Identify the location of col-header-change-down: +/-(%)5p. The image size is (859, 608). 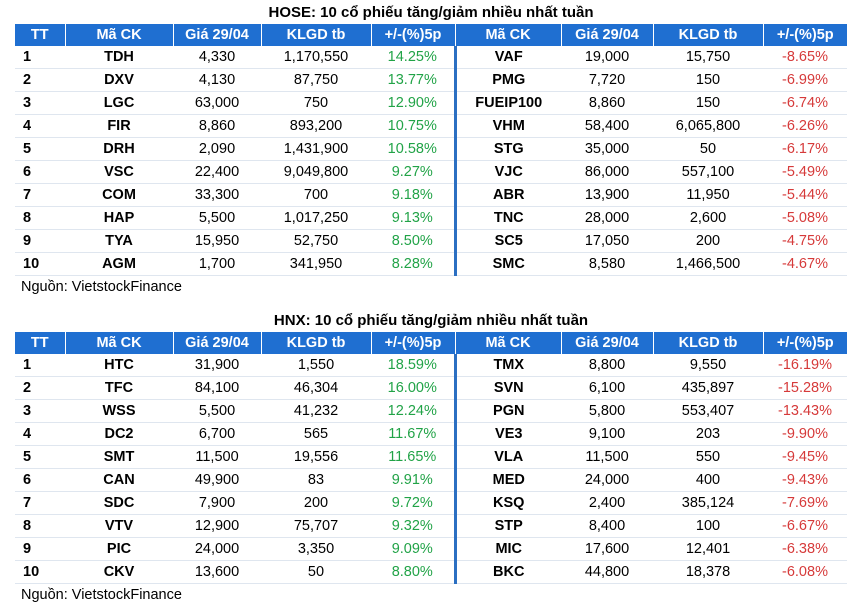
(805, 35).